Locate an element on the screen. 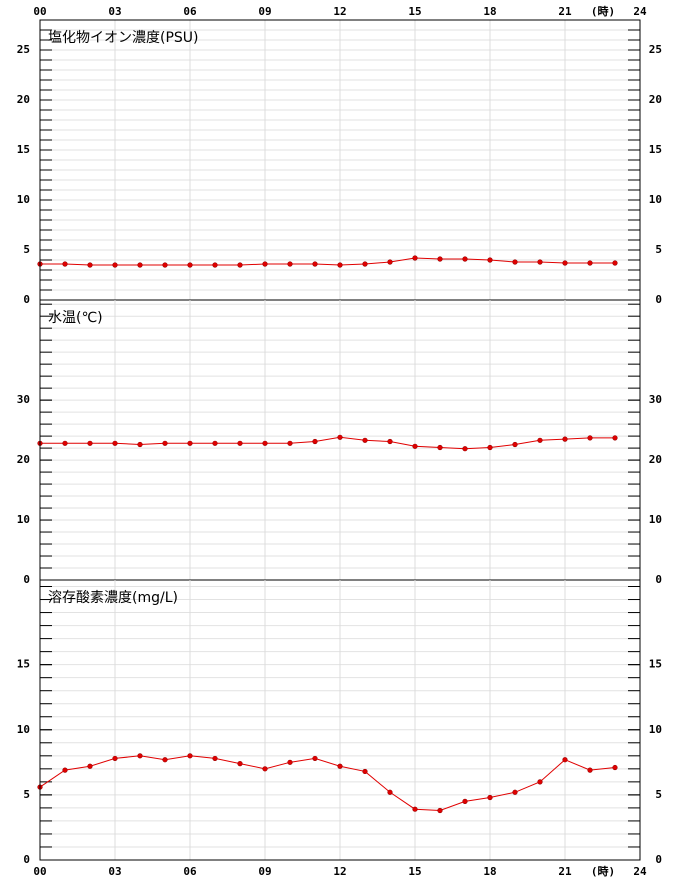 The image size is (680, 880). panel-title: 塩化物イオン濃度(PSU) is located at coordinates (123, 38).